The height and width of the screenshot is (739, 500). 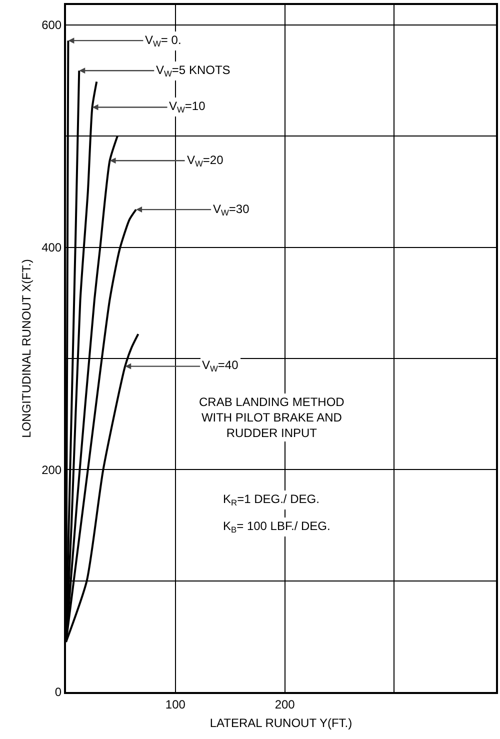 What do you see at coordinates (163, 41) in the screenshot?
I see `annotation: V$_{W}$= 0.` at bounding box center [163, 41].